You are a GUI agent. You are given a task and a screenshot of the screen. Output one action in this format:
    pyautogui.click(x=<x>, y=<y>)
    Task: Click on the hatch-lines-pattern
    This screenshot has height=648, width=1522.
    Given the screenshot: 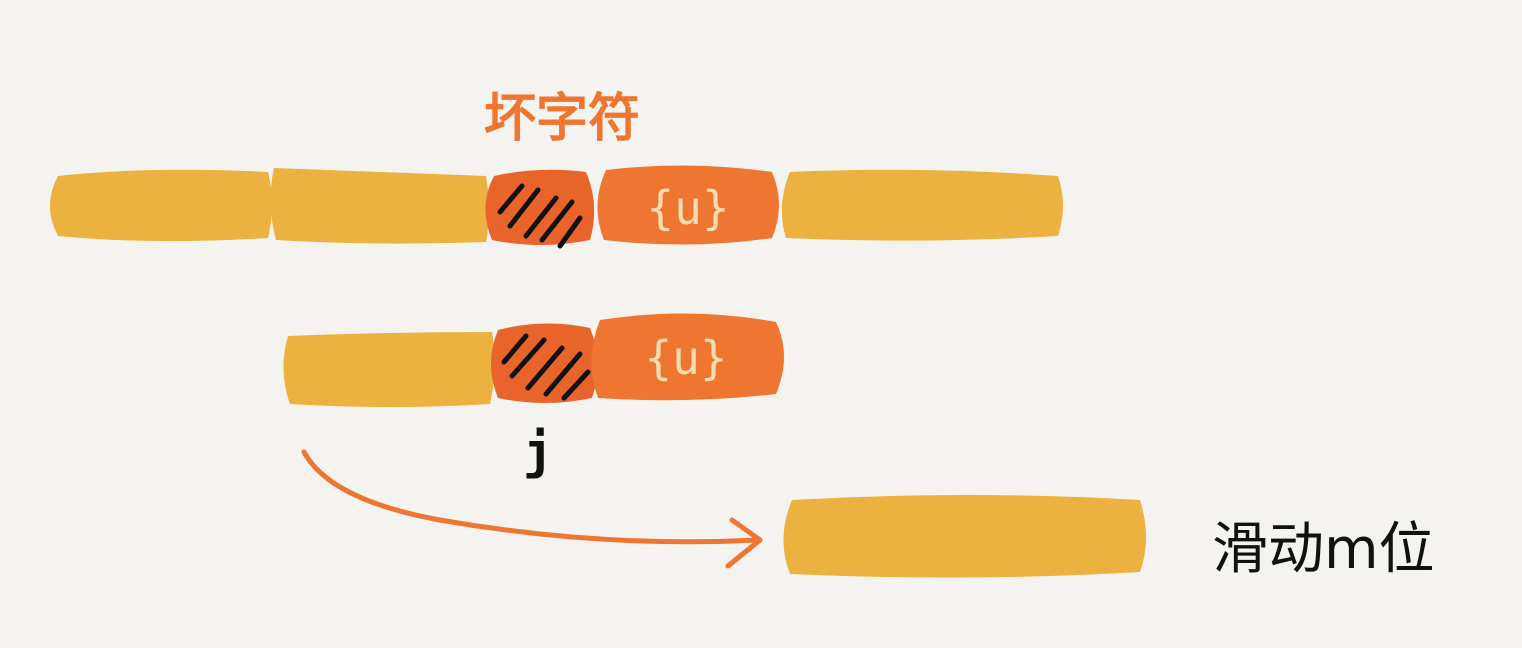 What is the action you would take?
    pyautogui.click(x=546, y=367)
    